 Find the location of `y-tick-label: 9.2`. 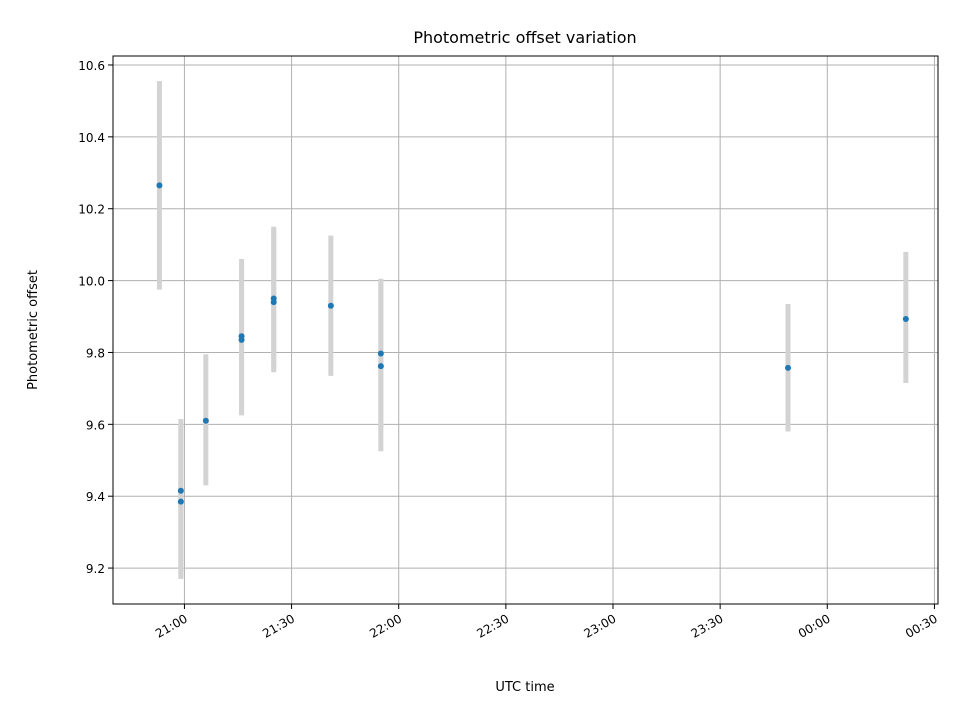

y-tick-label: 9.2 is located at coordinates (95, 569).